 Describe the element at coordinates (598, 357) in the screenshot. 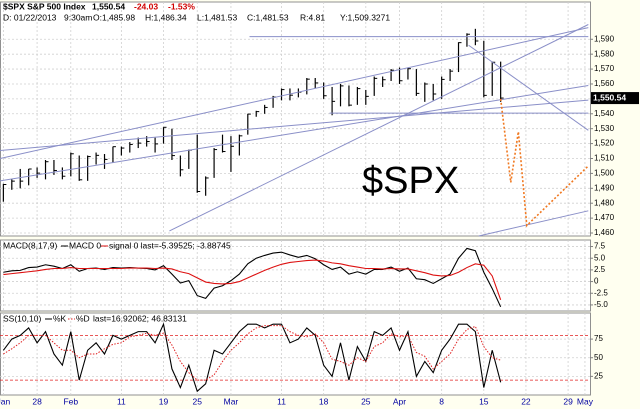

I see `y-tick-label: 50` at that location.